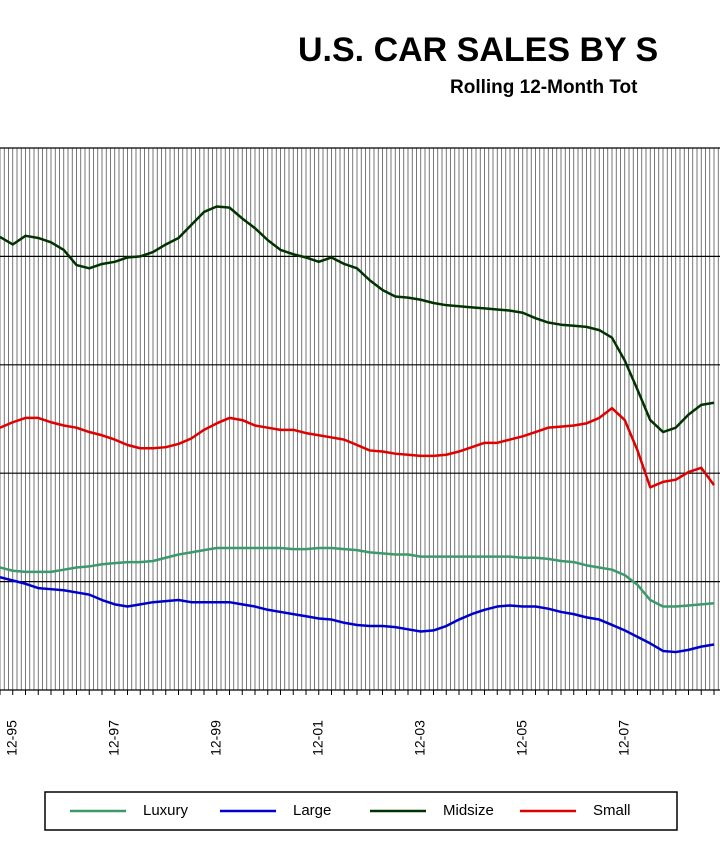  I want to click on legend-label: Large, so click(312, 810).